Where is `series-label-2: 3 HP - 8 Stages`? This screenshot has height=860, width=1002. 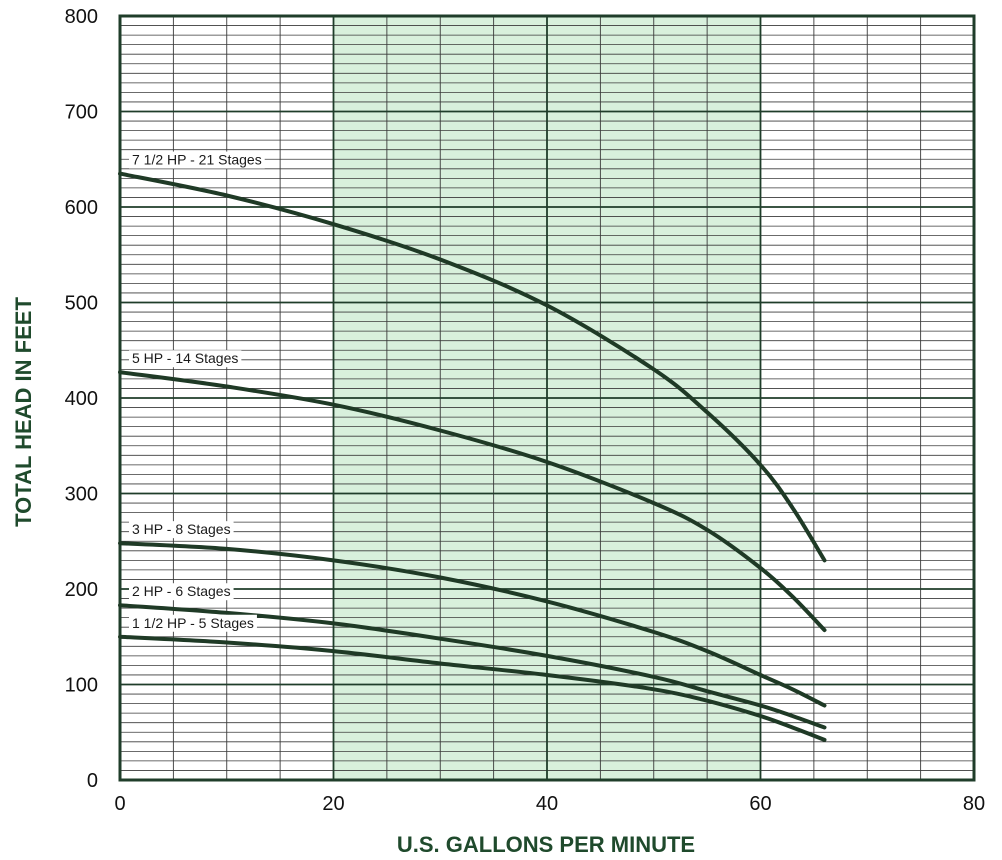
series-label-2: 3 HP - 8 Stages is located at coordinates (181, 529).